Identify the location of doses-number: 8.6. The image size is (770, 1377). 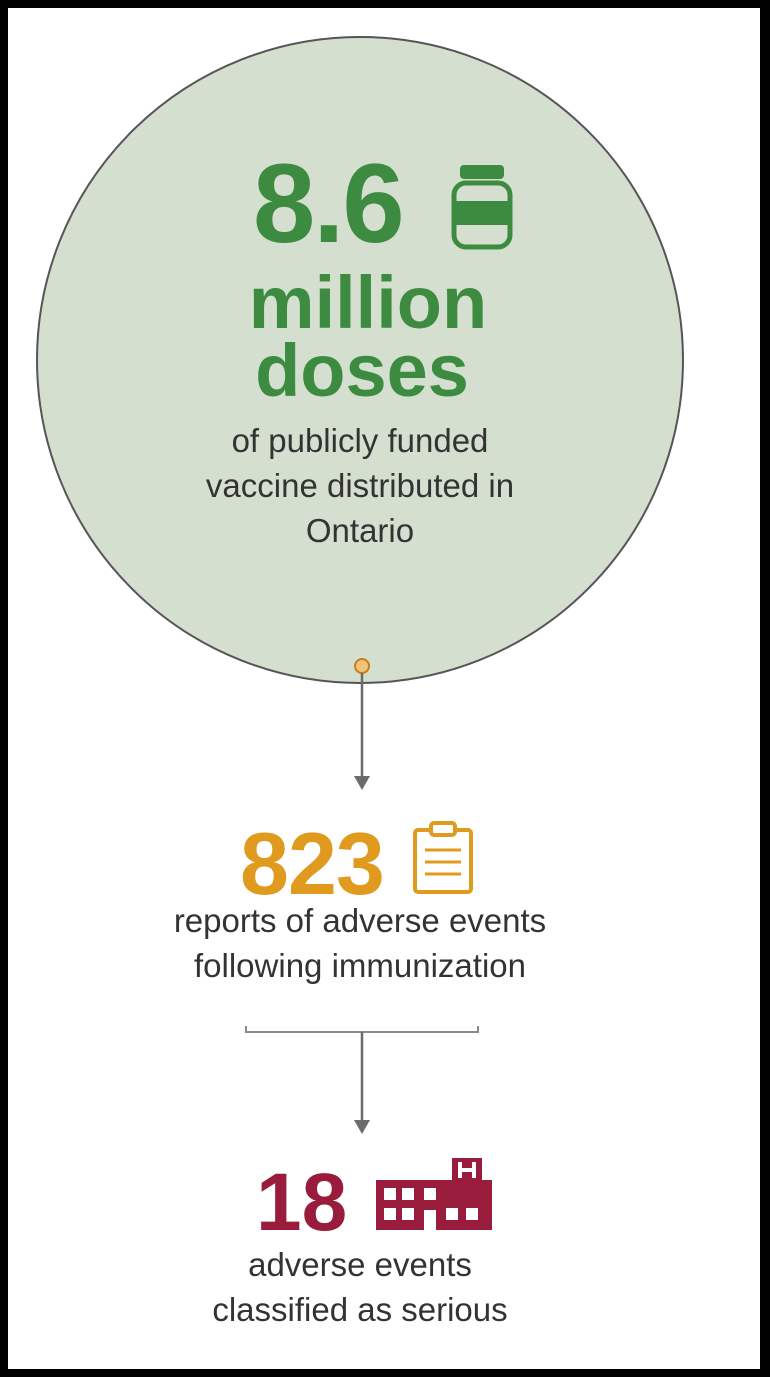
(329, 203).